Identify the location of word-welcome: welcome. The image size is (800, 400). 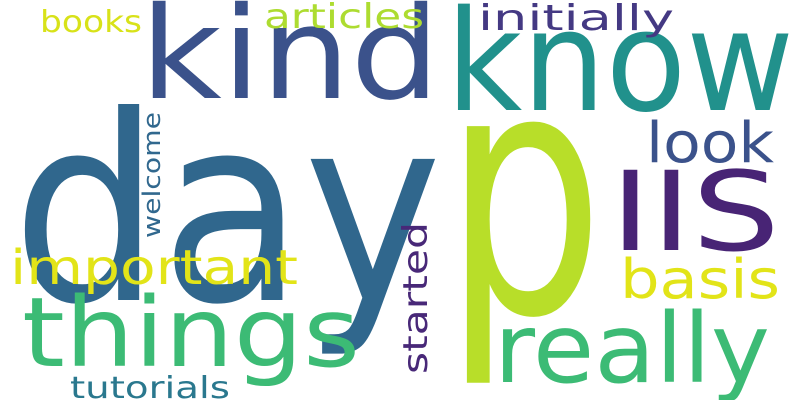
(152, 175).